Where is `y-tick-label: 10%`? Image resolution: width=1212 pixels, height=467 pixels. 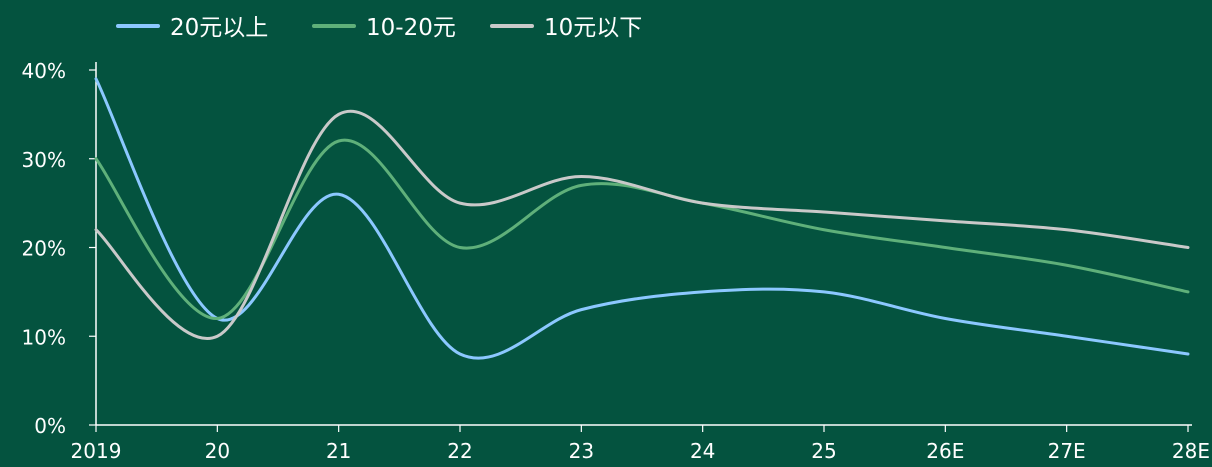
y-tick-label: 10% is located at coordinates (44, 337).